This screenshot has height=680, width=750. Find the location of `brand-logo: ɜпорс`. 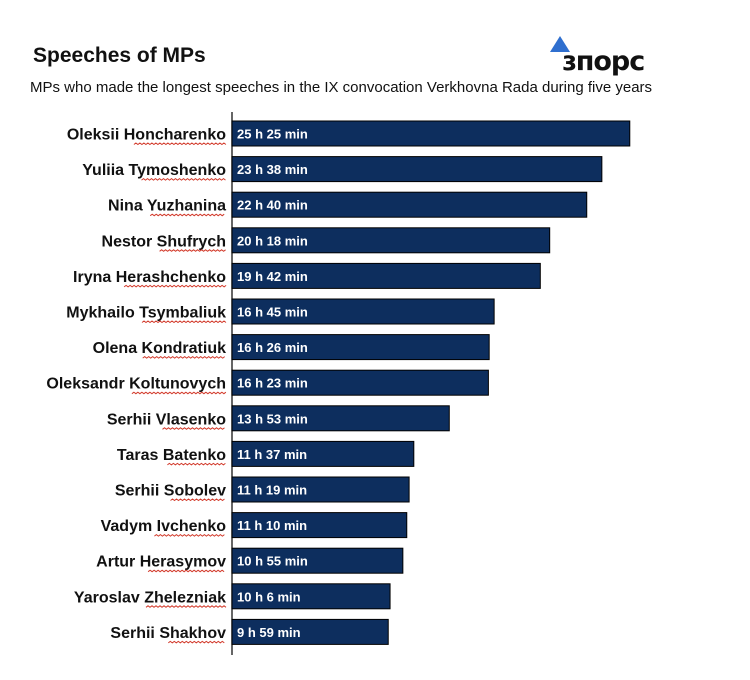

brand-logo: ɜпорс is located at coordinates (605, 56).